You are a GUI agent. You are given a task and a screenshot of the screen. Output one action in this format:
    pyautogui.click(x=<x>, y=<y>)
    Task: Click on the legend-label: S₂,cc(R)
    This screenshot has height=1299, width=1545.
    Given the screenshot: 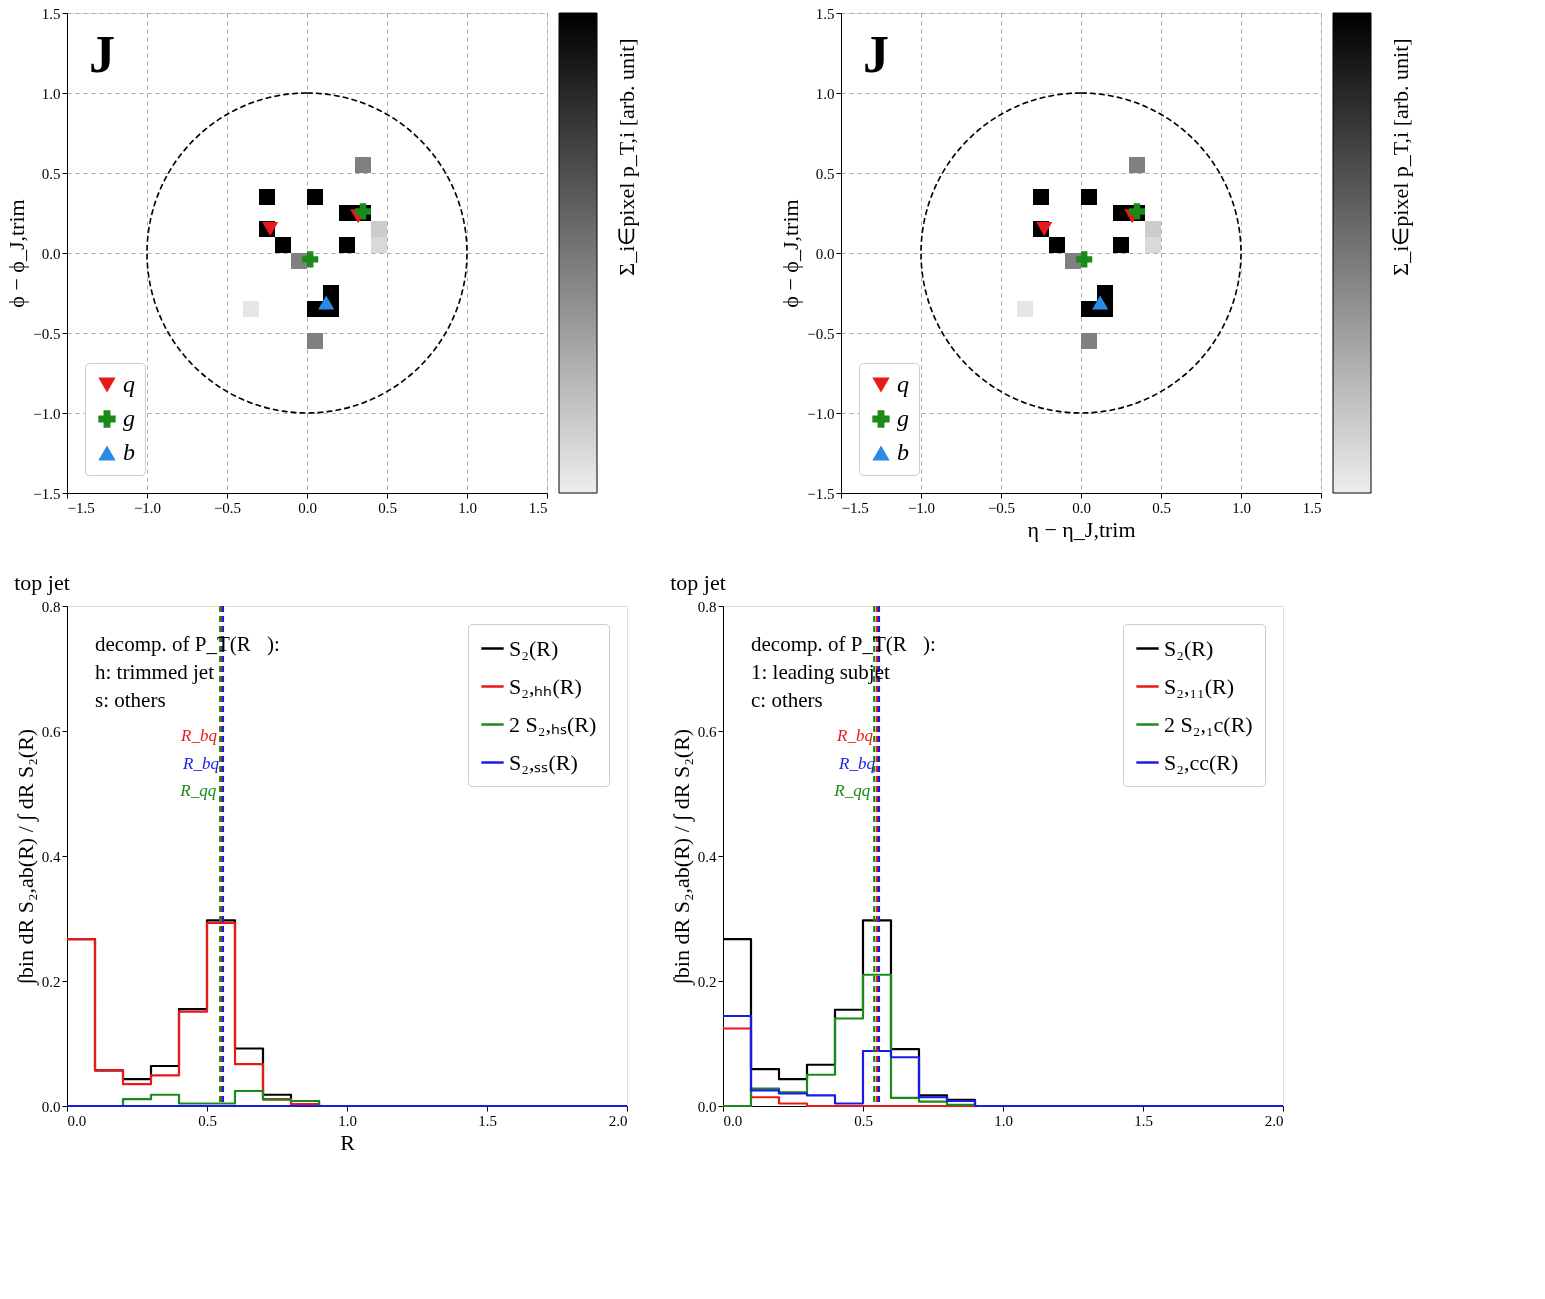 What is the action you would take?
    pyautogui.click(x=1201, y=762)
    